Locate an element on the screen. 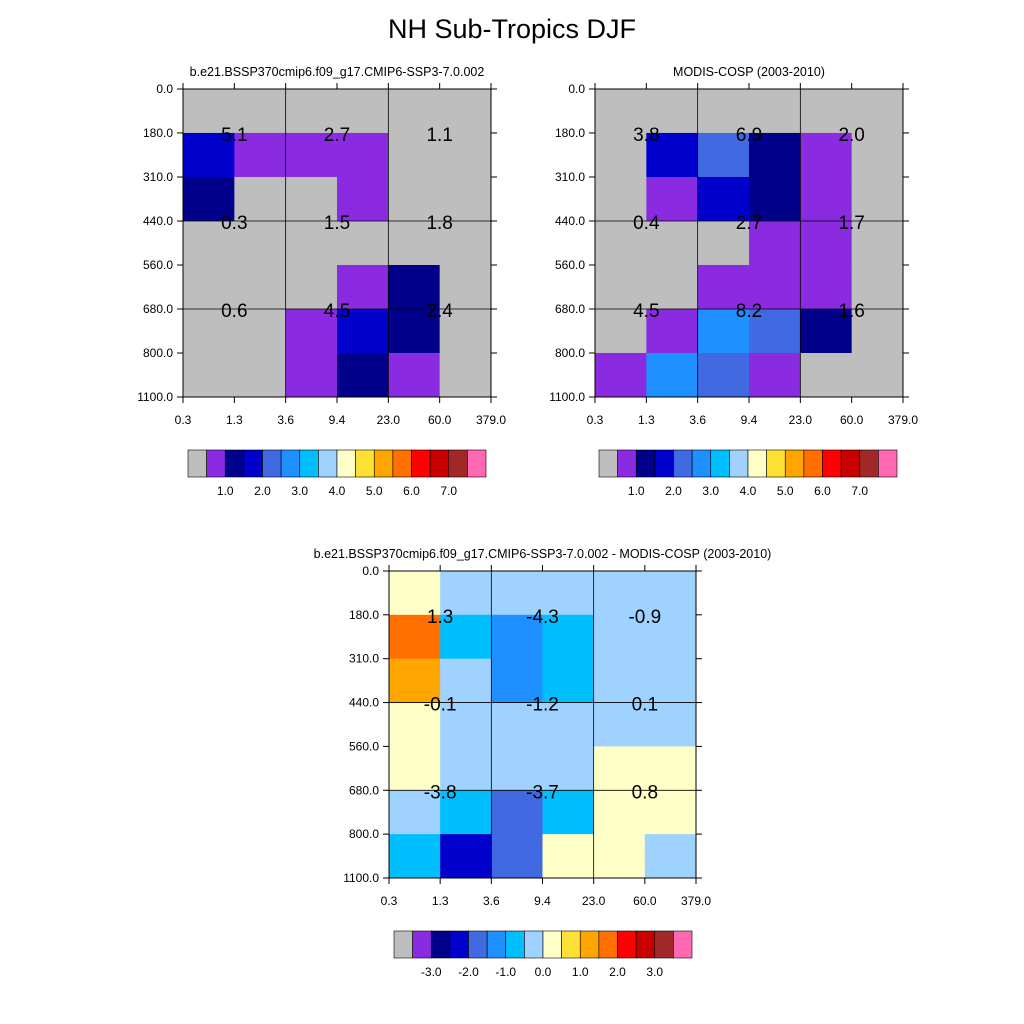 This screenshot has height=1024, width=1024. box-value-label: 1.5 is located at coordinates (337, 223).